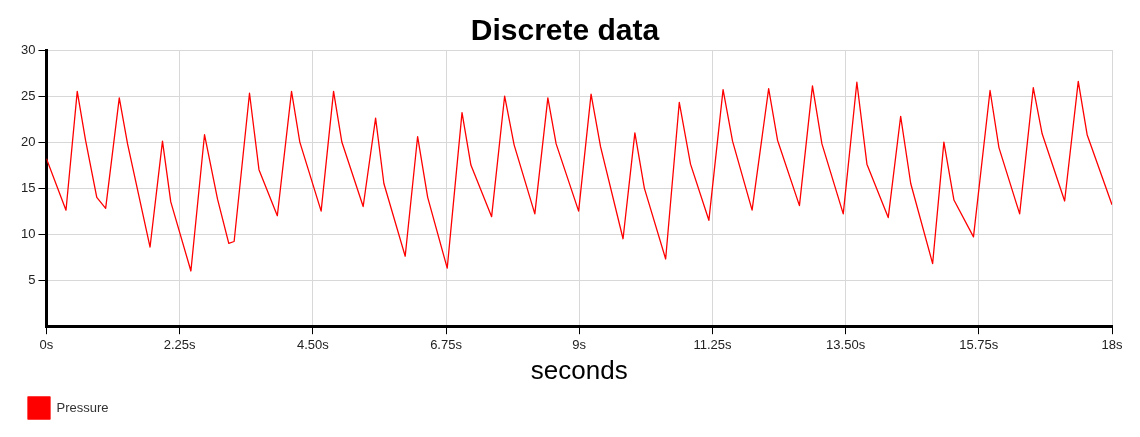 This screenshot has width=1140, height=437. I want to click on y-tick-label: 25, so click(28, 95).